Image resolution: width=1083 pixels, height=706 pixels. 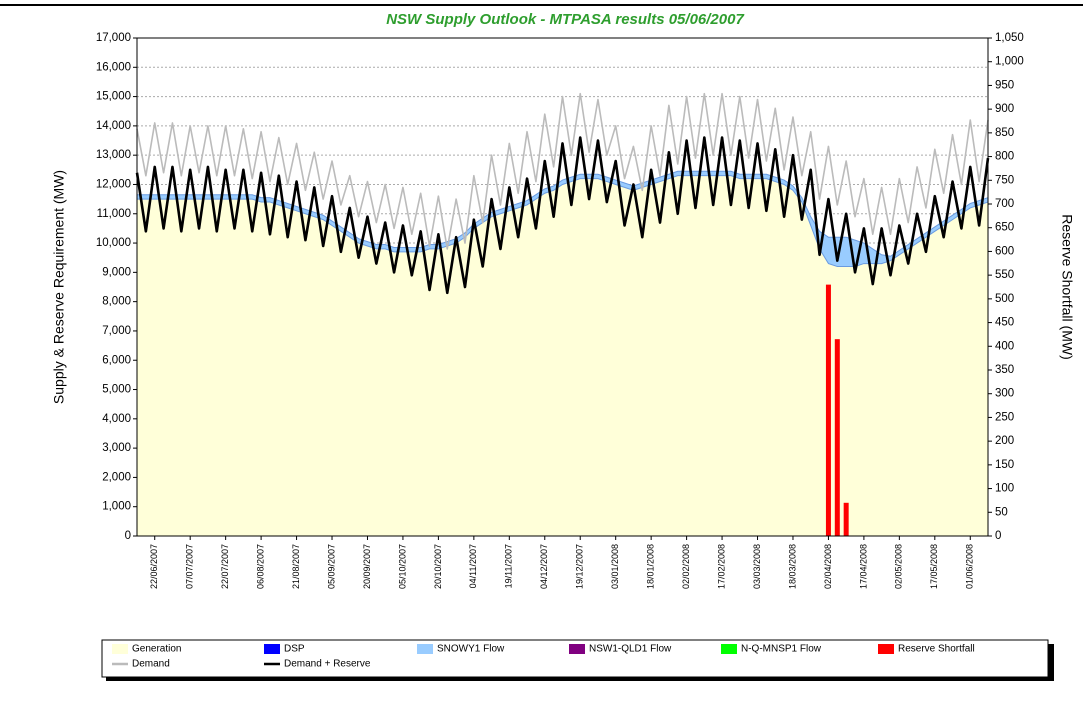 What do you see at coordinates (1004, 465) in the screenshot?
I see `y2-tick-label: 150` at bounding box center [1004, 465].